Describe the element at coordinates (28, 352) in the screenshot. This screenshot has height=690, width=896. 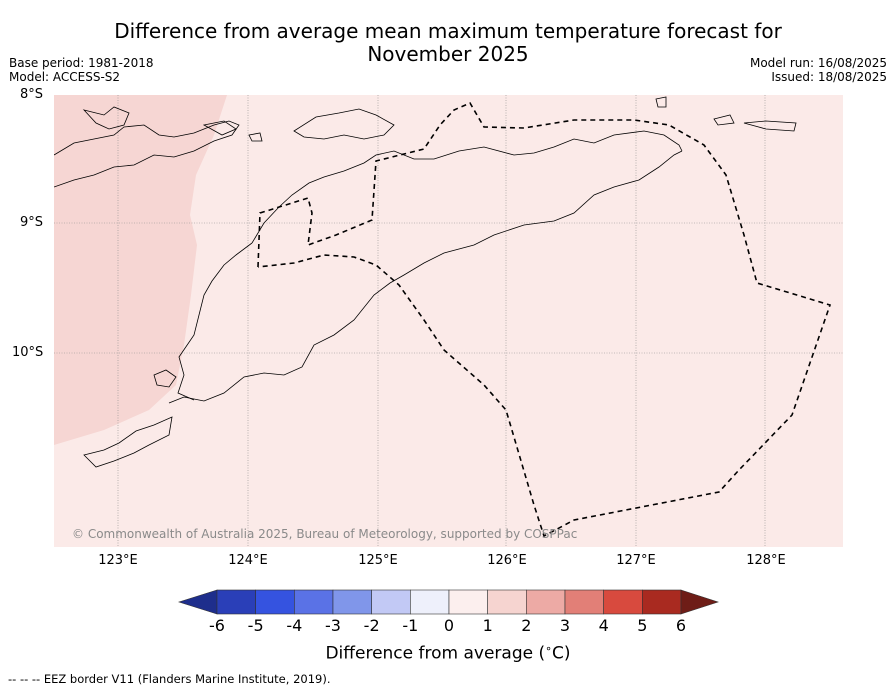
I see `lat-label-10s: 10°S` at that location.